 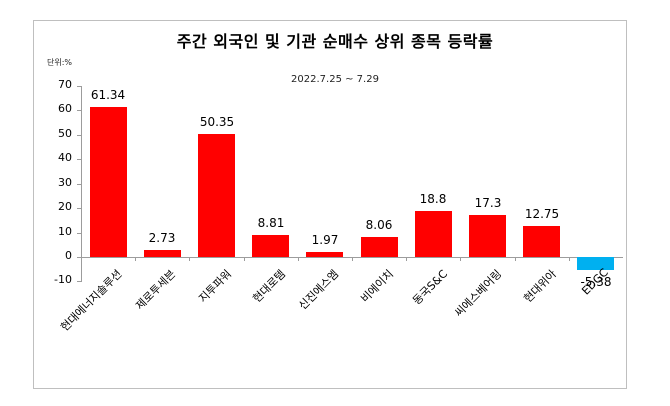 I want to click on value-label: 12.75, so click(x=542, y=214).